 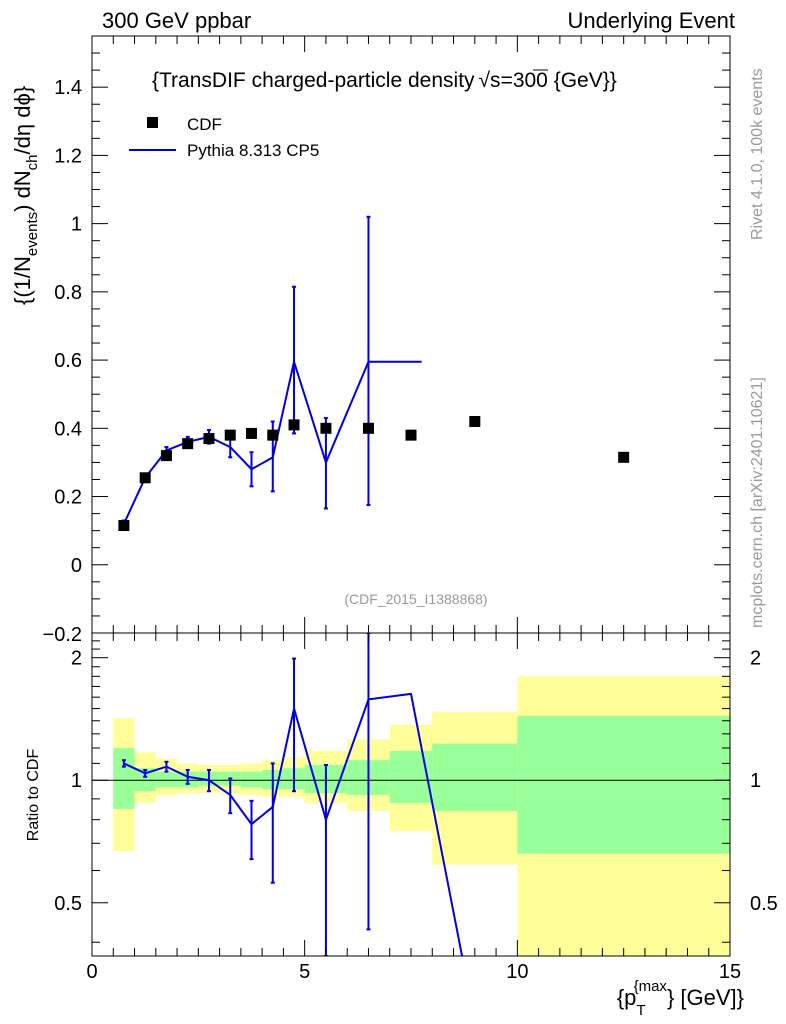 What do you see at coordinates (22, 280) in the screenshot?
I see `ylabel-part-a: {(1/N` at bounding box center [22, 280].